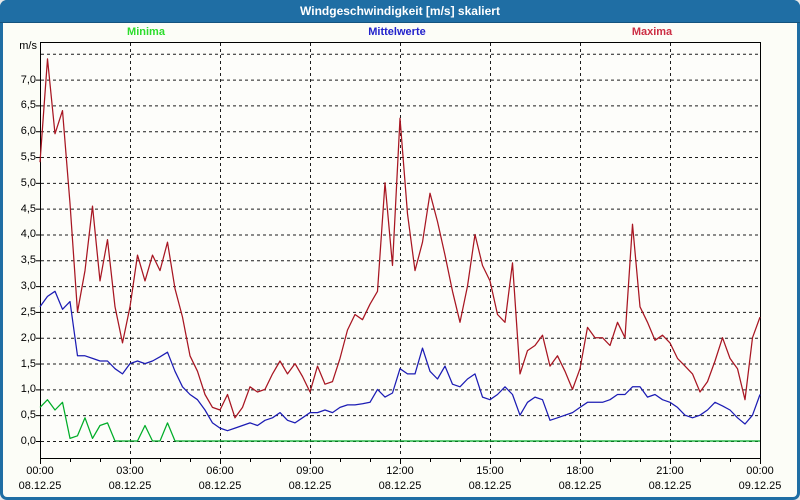 This screenshot has width=800, height=500. Describe the element at coordinates (310, 471) in the screenshot. I see `x-tick-time-label: 09:00` at that location.